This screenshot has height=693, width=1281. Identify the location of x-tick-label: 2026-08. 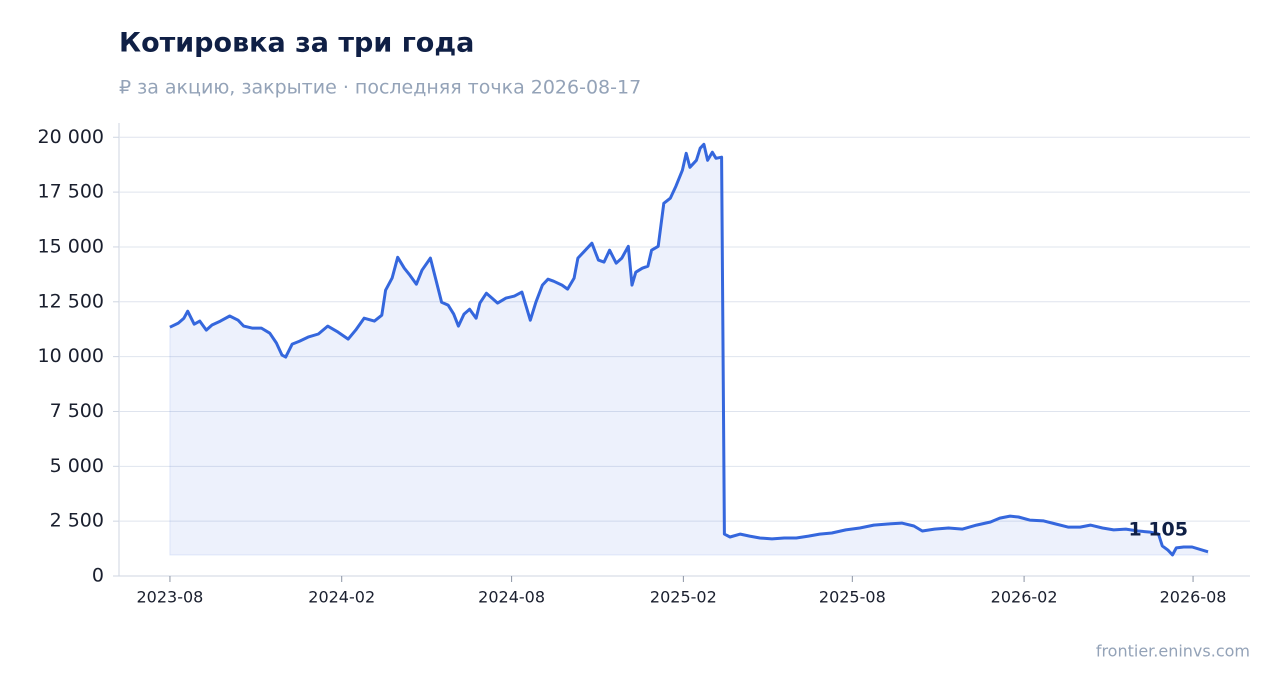
(1193, 597).